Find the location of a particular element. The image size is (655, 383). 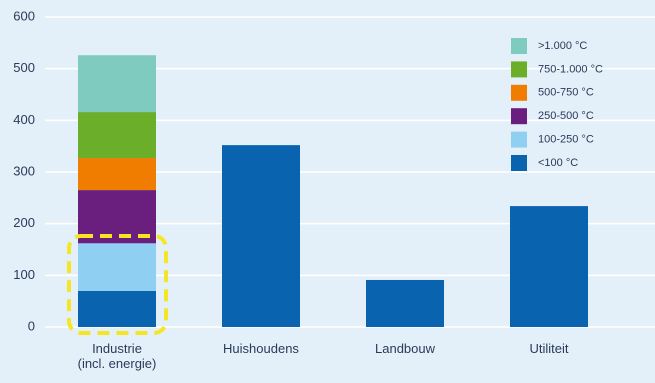

highlight-box is located at coordinates (117, 284).